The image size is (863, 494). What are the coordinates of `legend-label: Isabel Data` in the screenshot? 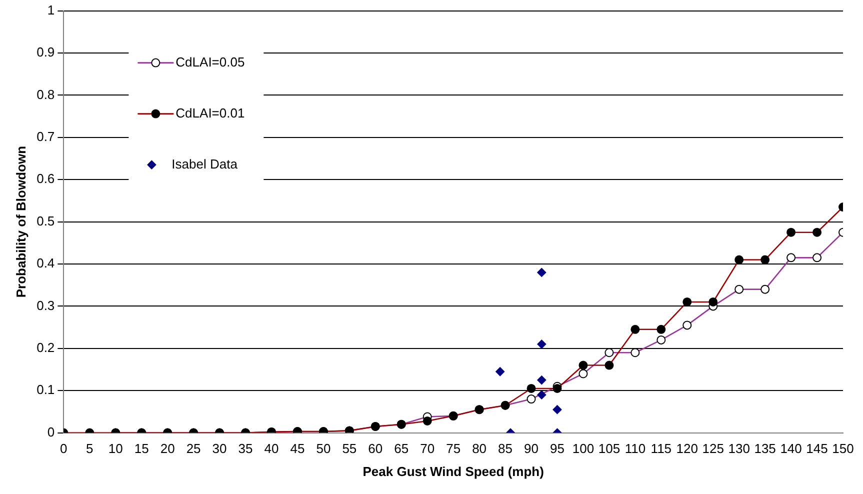 It's located at (205, 164).